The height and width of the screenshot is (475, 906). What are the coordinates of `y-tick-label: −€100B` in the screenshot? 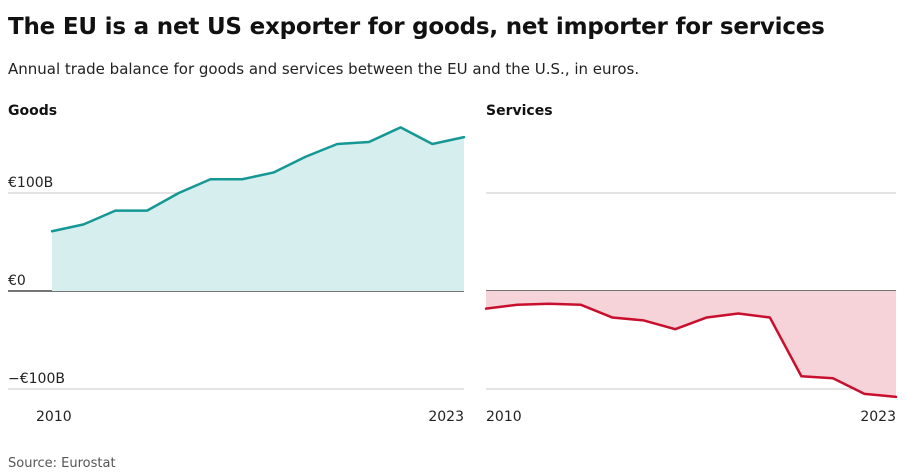 It's located at (36, 379).